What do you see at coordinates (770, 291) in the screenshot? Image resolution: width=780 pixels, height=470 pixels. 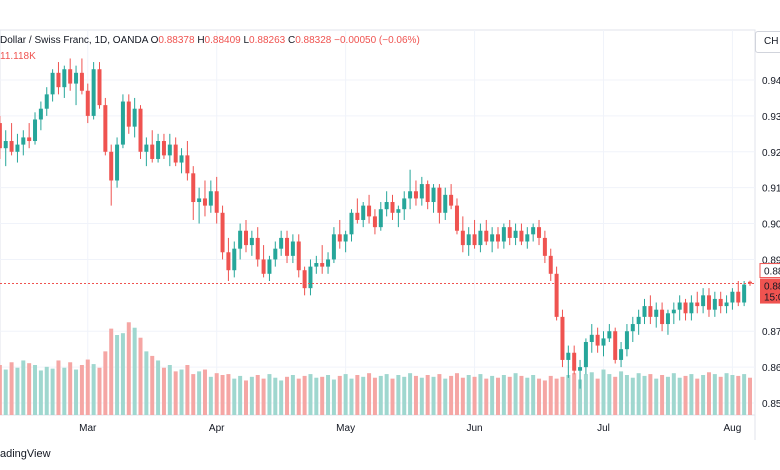 I see `last-price-tag` at bounding box center [770, 291].